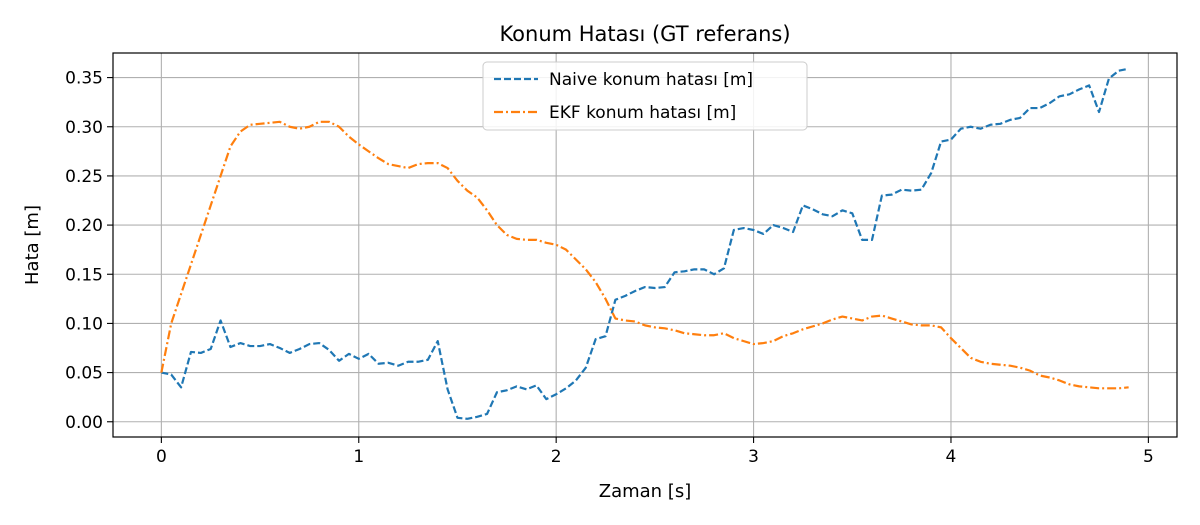 The image size is (1200, 525). I want to click on chart-title: Konum Hatası (GT referans), so click(644, 34).